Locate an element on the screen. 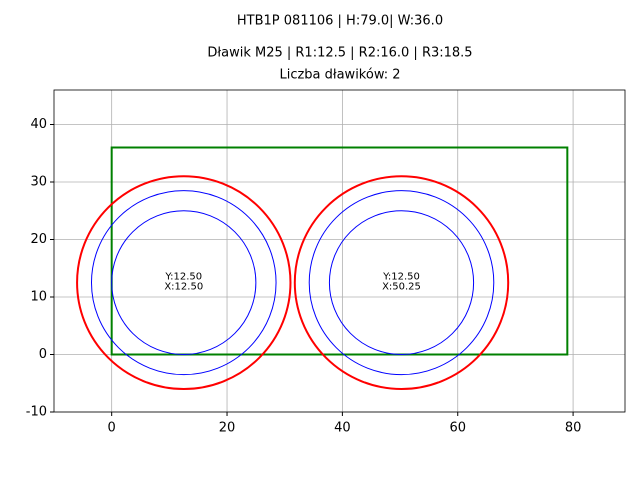 This screenshot has width=640, height=480. y-tick-label: 20 is located at coordinates (38, 239).